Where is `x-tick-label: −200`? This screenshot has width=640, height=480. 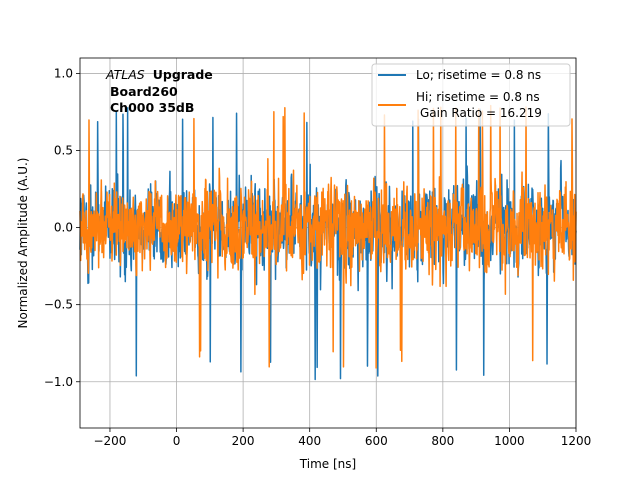 x-tick-label: −200 is located at coordinates (109, 441).